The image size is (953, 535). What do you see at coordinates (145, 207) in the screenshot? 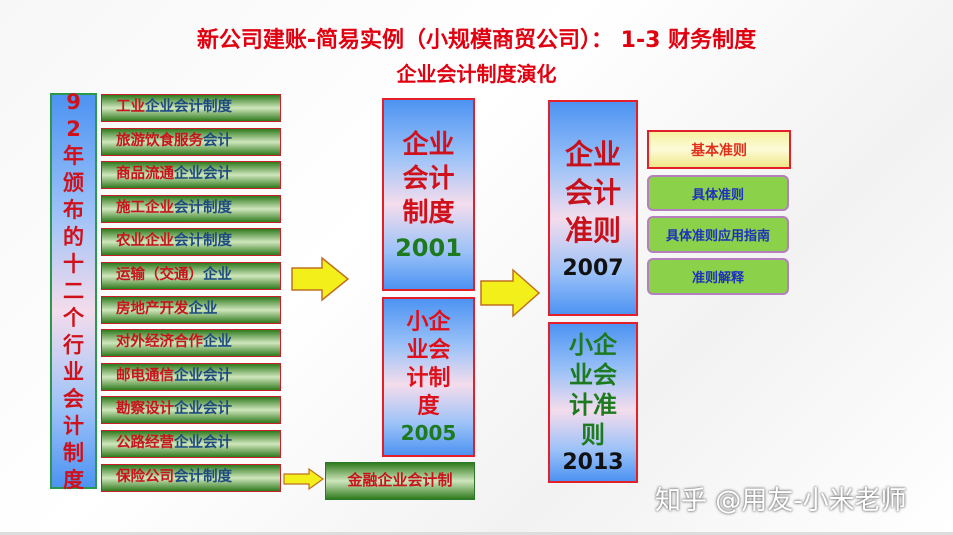
I see `industry-item-red: 施工企业` at bounding box center [145, 207].